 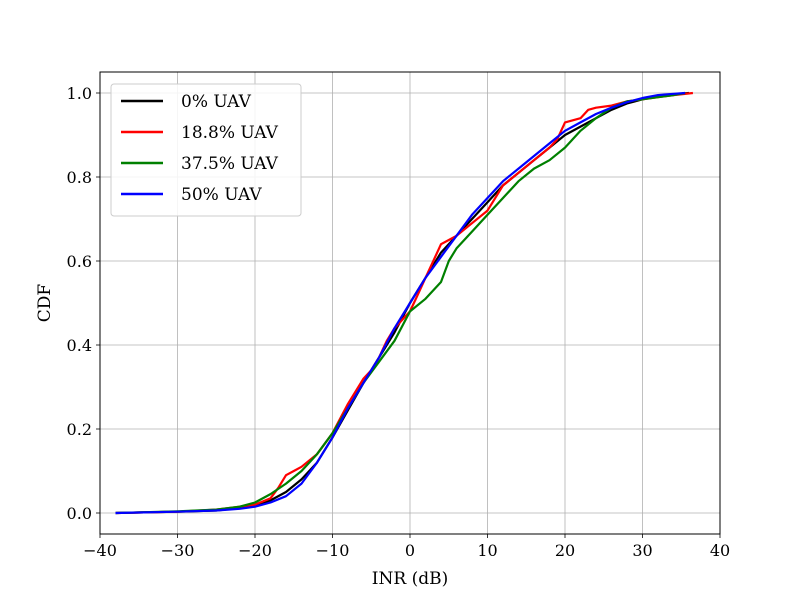 I want to click on x-tick-label: 10, so click(x=487, y=550).